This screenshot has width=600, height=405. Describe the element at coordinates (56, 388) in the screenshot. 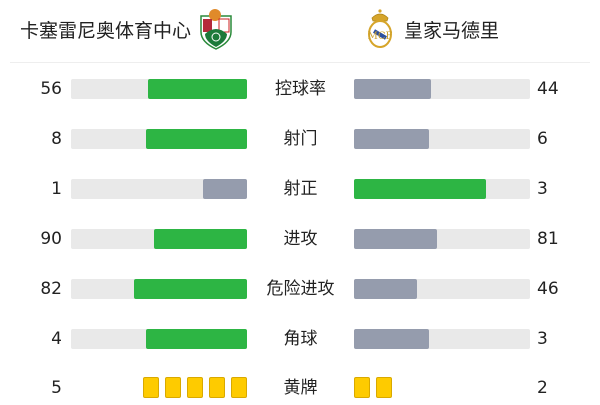

I see `home-yellow-cards-value: 5` at that location.